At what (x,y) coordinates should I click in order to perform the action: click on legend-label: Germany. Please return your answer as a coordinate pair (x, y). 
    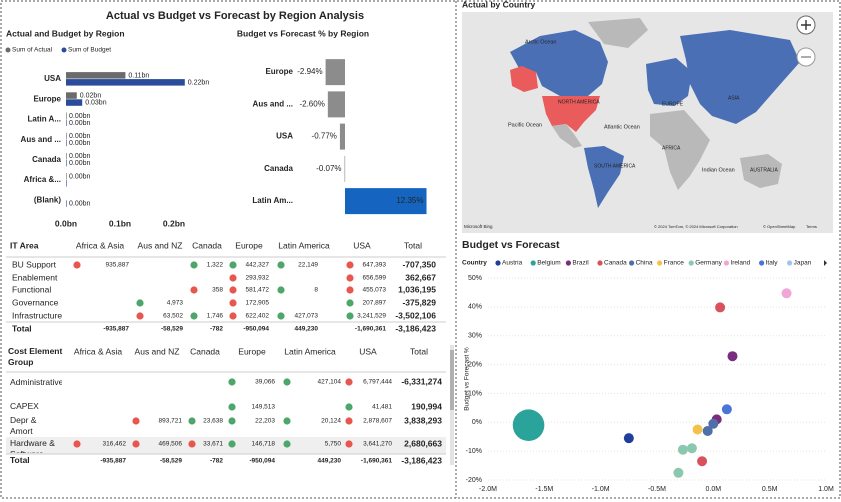
    Looking at the image, I should click on (708, 263).